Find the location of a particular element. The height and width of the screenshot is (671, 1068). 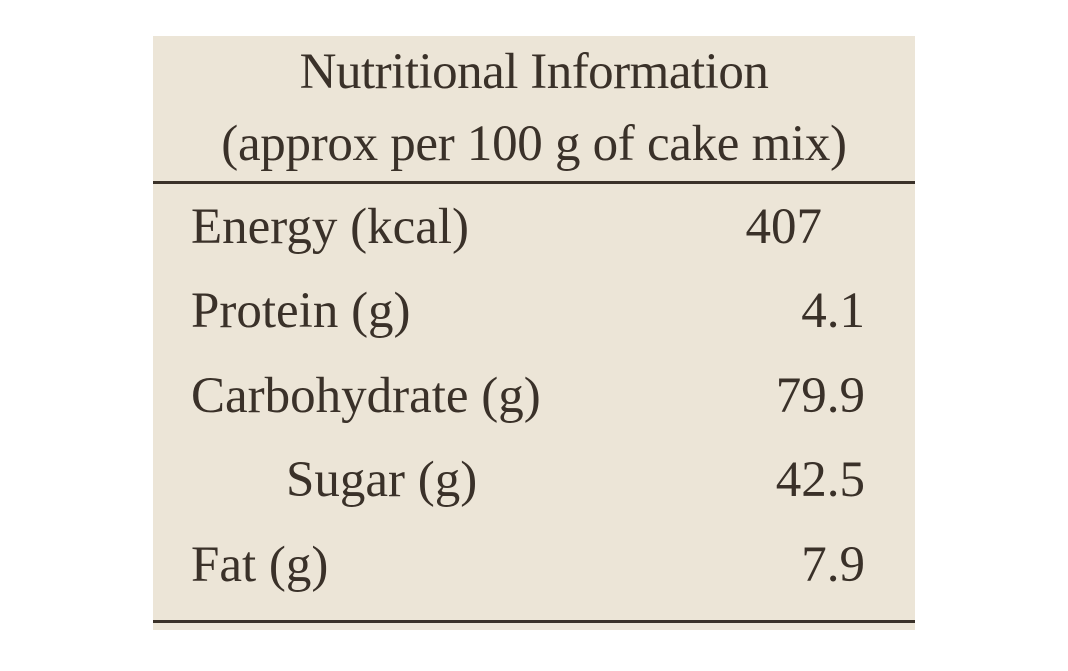

row-label: Sugar (g) is located at coordinates (382, 480).